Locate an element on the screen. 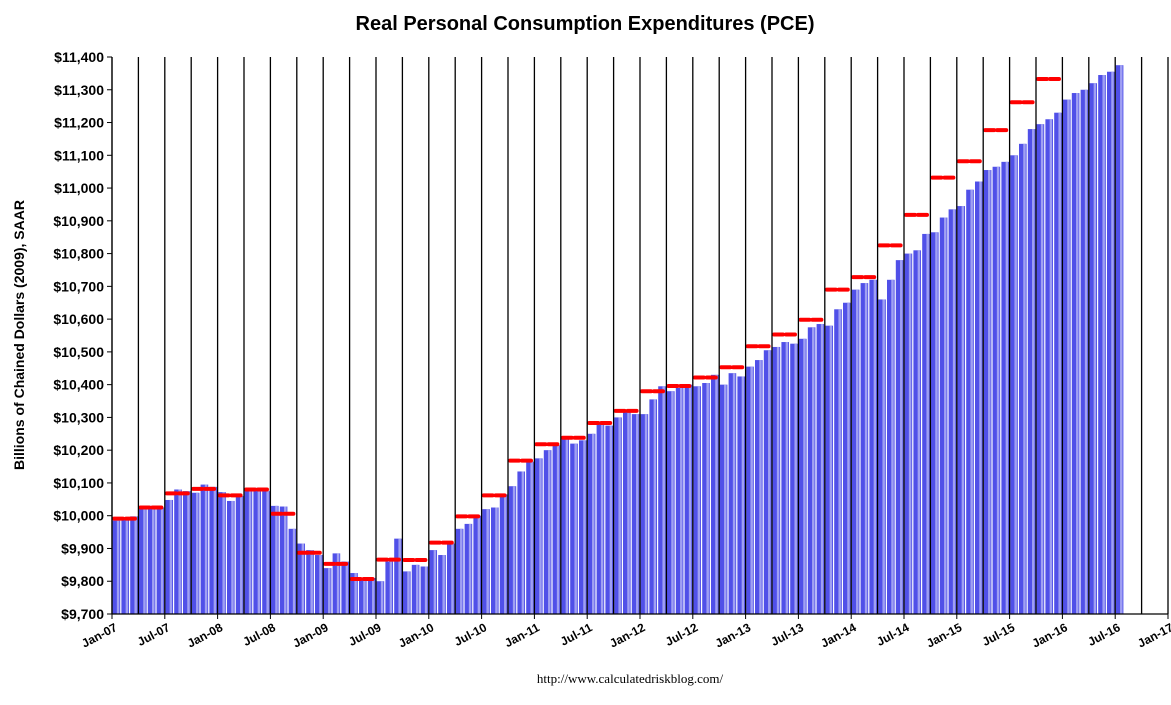  y-tick-label: $9,800 is located at coordinates (82, 581).